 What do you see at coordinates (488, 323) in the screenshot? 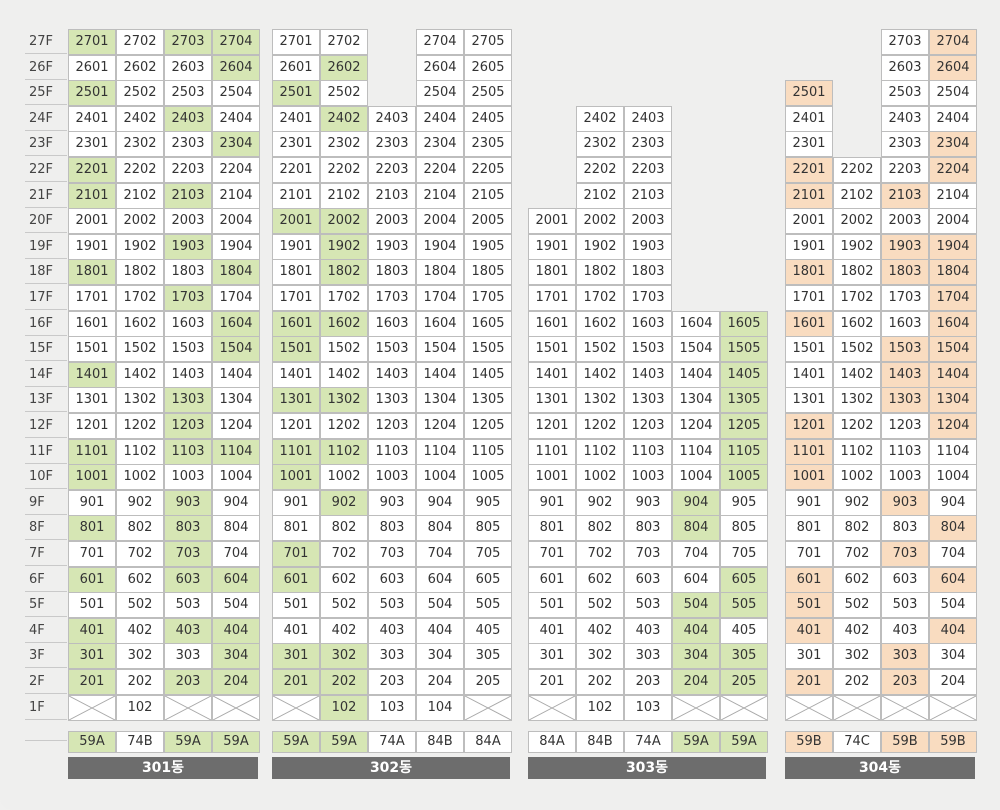
I see `unit-cell: 1605` at bounding box center [488, 323].